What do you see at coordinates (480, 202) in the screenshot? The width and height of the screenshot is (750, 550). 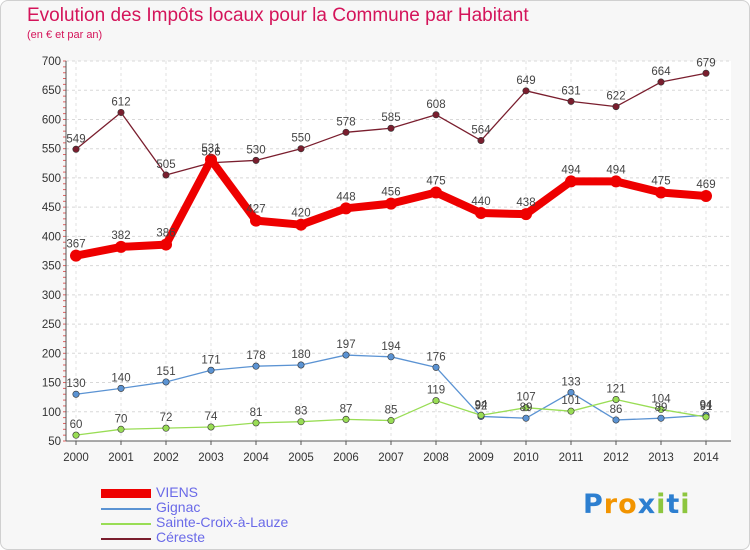 I see `data-label: 440` at bounding box center [480, 202].